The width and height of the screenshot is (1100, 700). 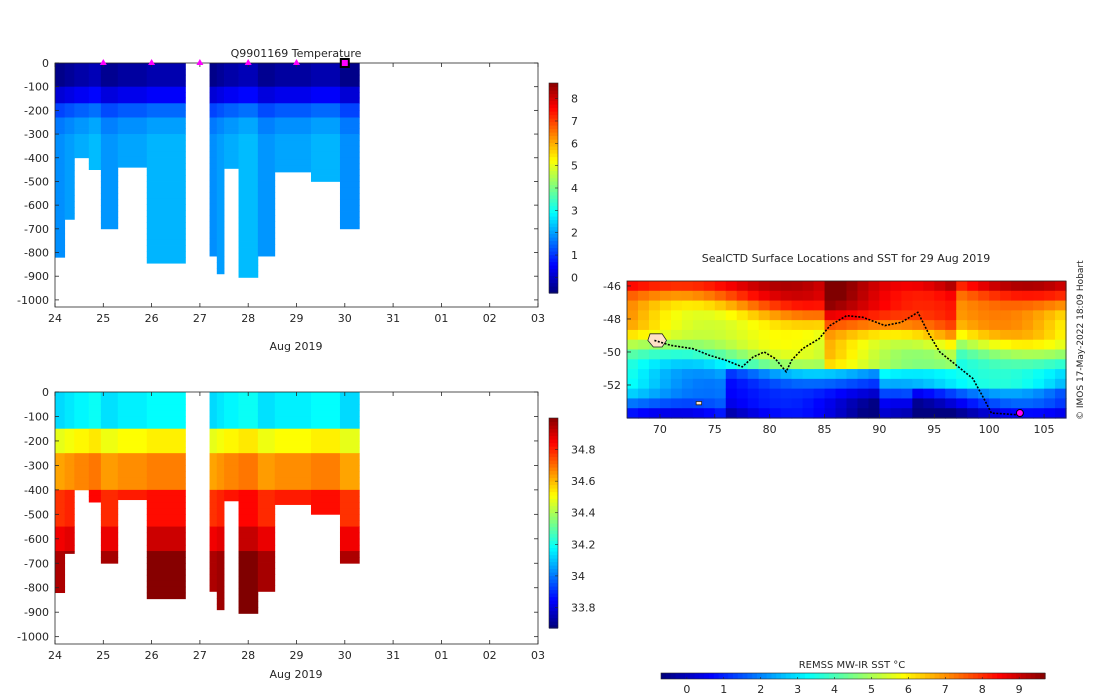 I want to click on salinity-x-axis-label: Aug 2019, so click(x=296, y=674).